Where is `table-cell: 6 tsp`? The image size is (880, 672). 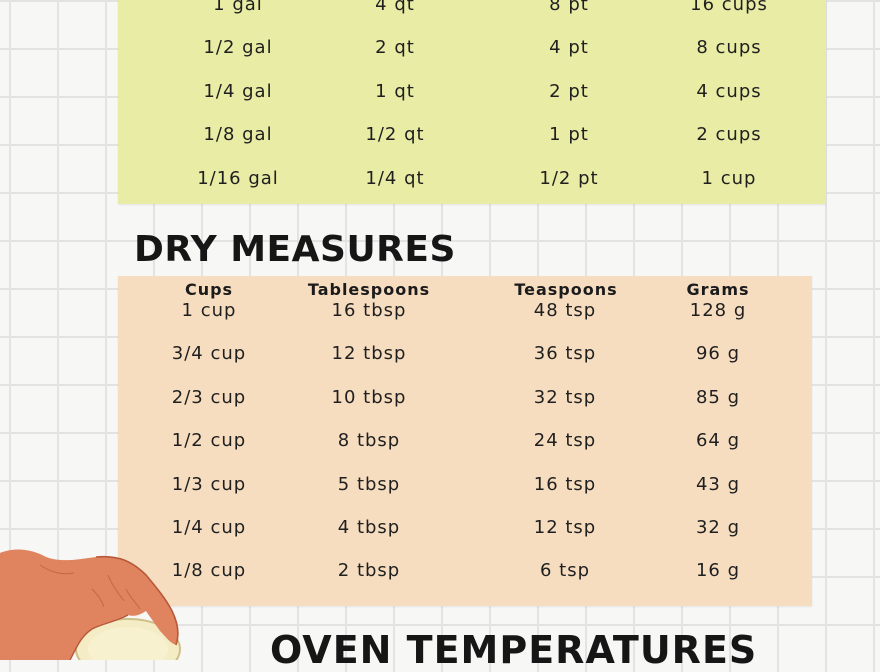 table-cell: 6 tsp is located at coordinates (565, 571).